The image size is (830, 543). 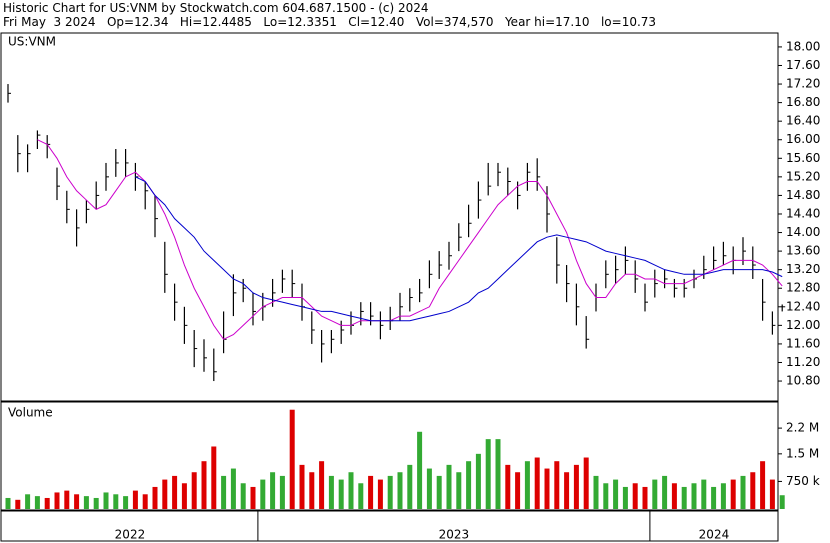 I want to click on y-tick-label: 16.00, so click(x=803, y=139).